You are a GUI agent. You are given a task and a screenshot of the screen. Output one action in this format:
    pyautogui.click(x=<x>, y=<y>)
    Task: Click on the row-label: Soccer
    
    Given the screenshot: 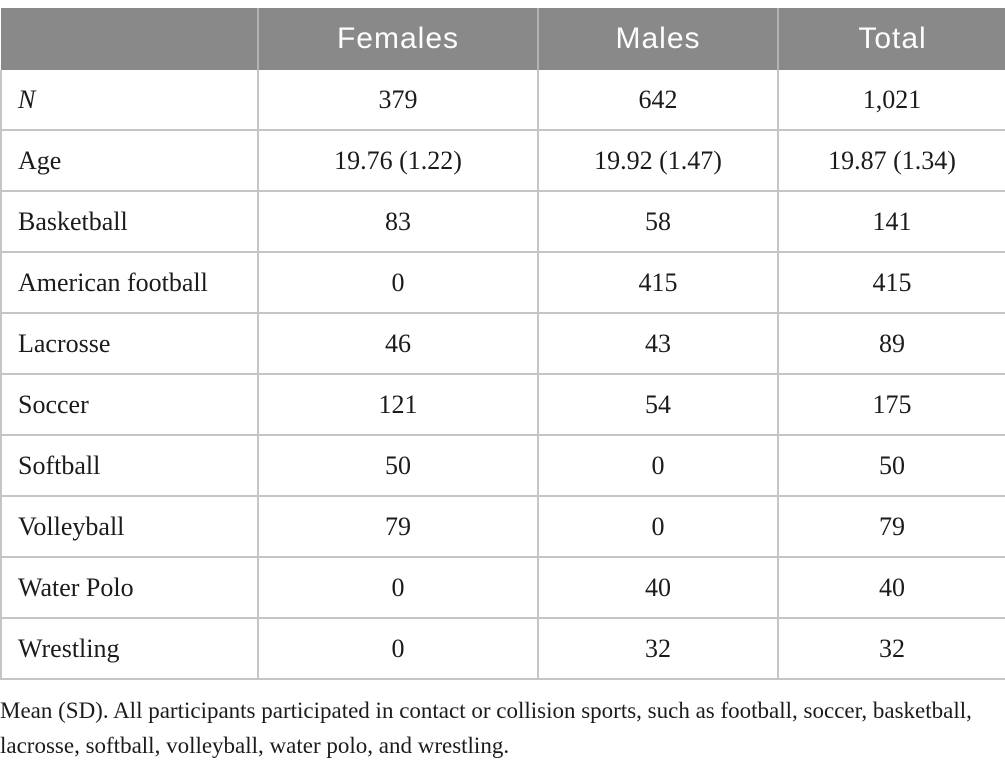 What is the action you would take?
    pyautogui.click(x=129, y=404)
    